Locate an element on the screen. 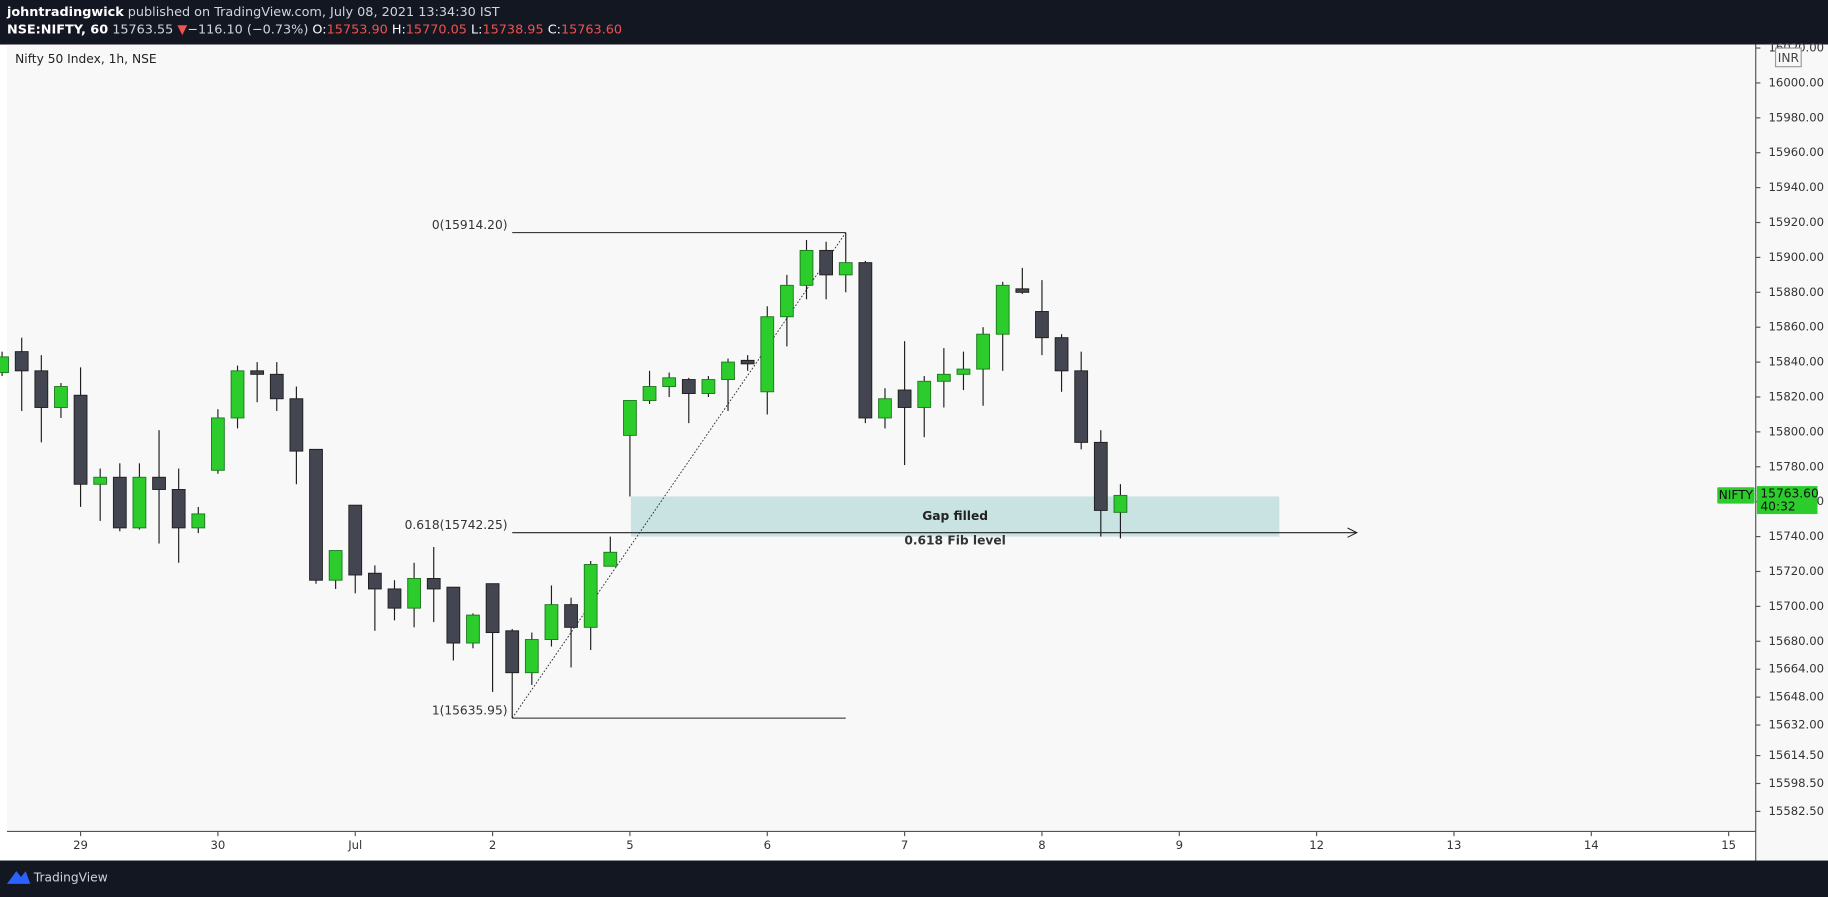 This screenshot has width=1828, height=897. y-tick-label: 15648.00 is located at coordinates (1797, 697).